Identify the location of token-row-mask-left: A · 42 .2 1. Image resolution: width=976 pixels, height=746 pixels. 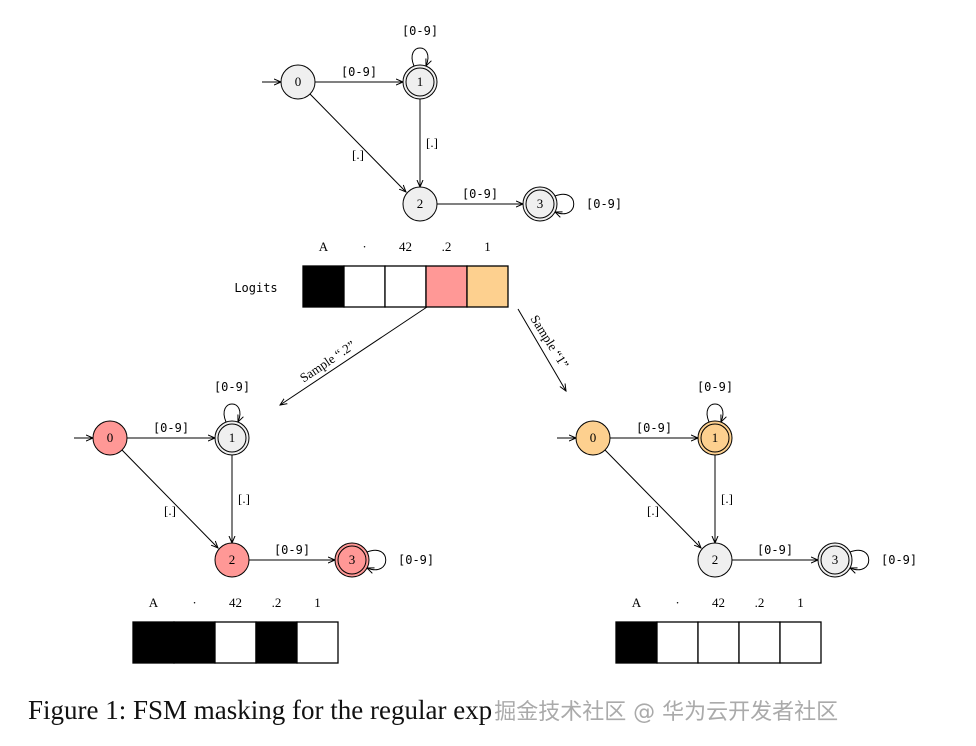
(235, 629).